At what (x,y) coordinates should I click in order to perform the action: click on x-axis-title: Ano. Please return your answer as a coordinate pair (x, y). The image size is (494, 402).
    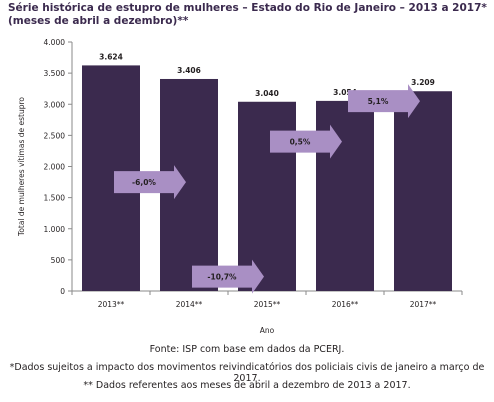
    Looking at the image, I should click on (267, 330).